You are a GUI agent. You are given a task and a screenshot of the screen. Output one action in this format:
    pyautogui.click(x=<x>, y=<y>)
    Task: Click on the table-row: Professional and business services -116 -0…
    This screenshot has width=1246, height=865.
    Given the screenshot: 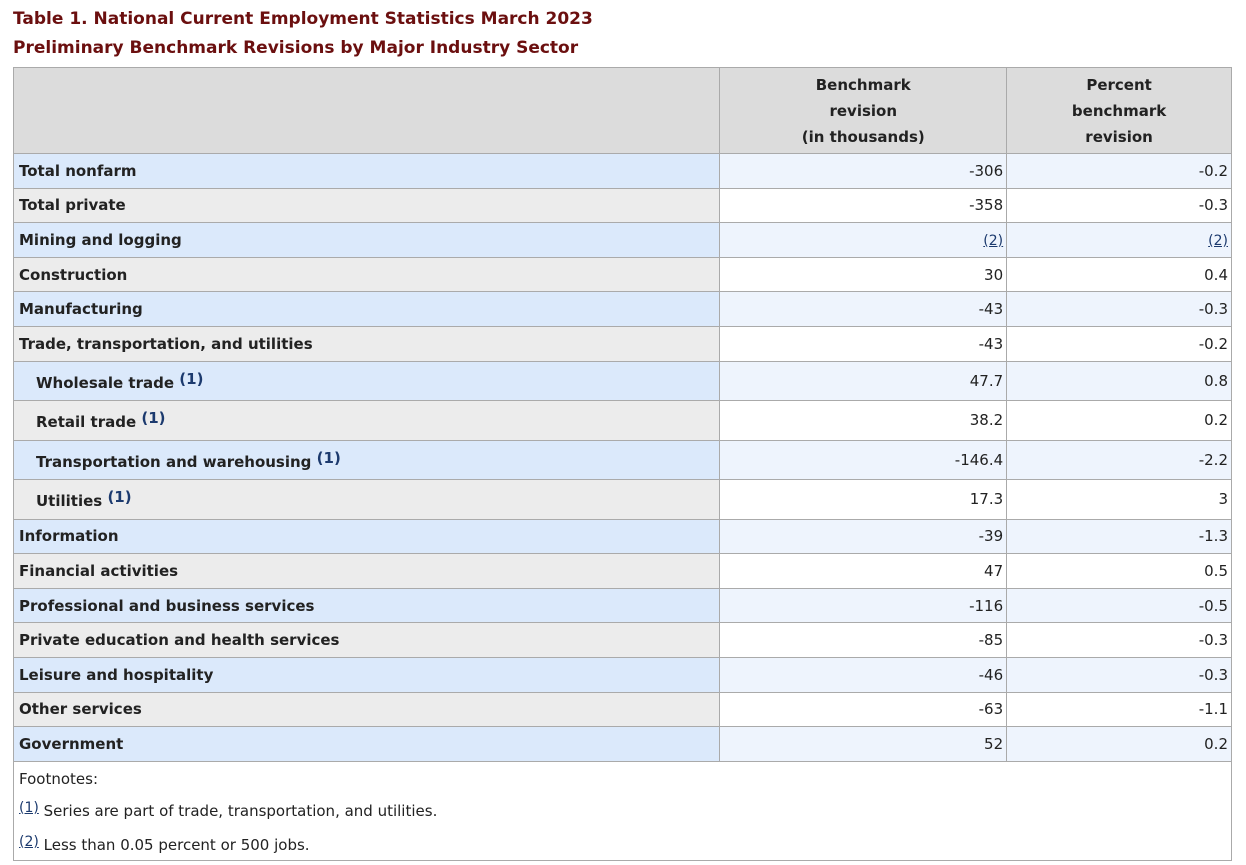 What is the action you would take?
    pyautogui.click(x=622, y=605)
    